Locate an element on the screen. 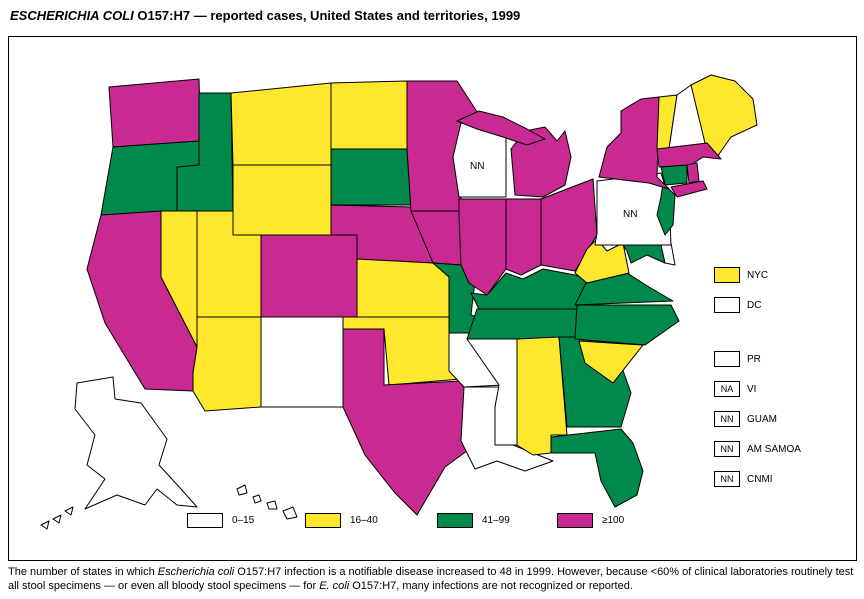 The image size is (864, 599). state-NM is located at coordinates (302, 362).